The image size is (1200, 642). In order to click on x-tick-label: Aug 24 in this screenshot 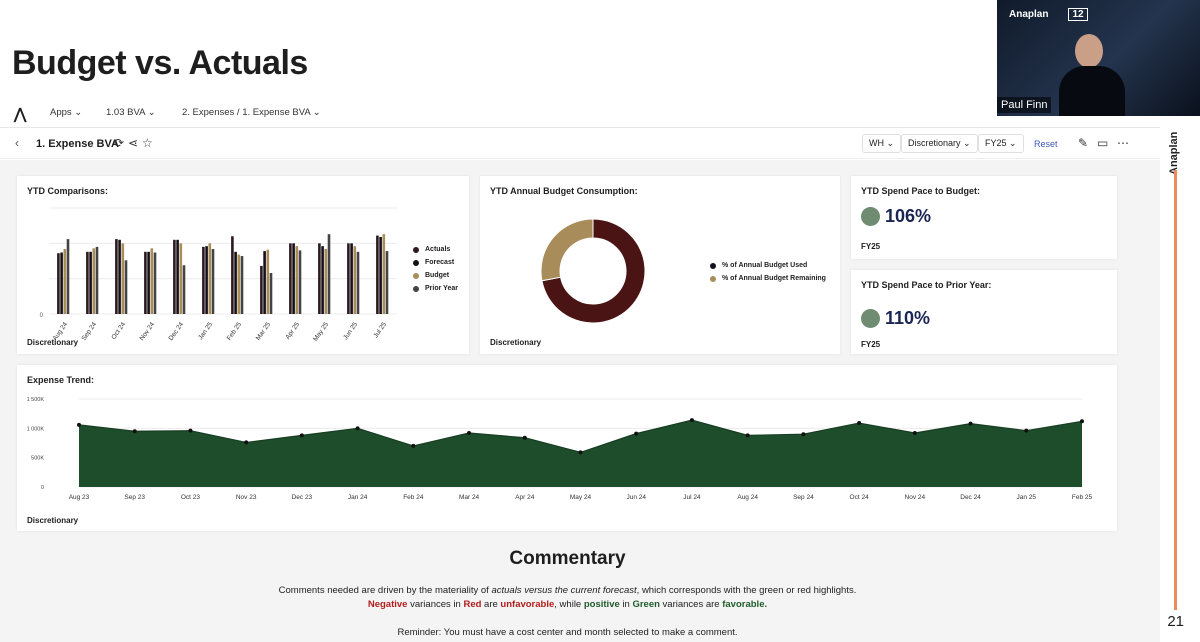, I will do `click(747, 497)`.